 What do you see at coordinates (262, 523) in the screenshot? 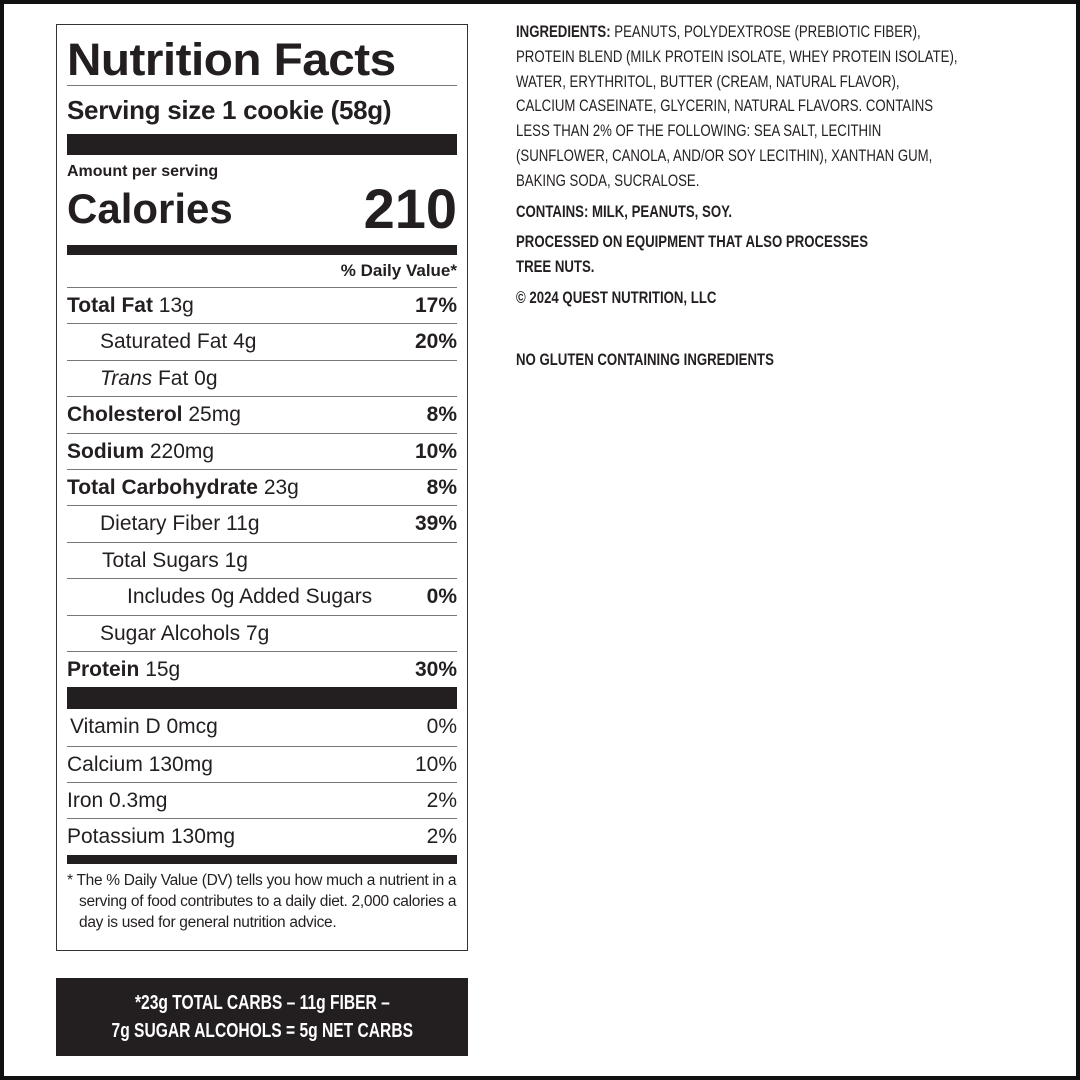
I see `nutrient-row: Dietary Fiber 11g 39%` at bounding box center [262, 523].